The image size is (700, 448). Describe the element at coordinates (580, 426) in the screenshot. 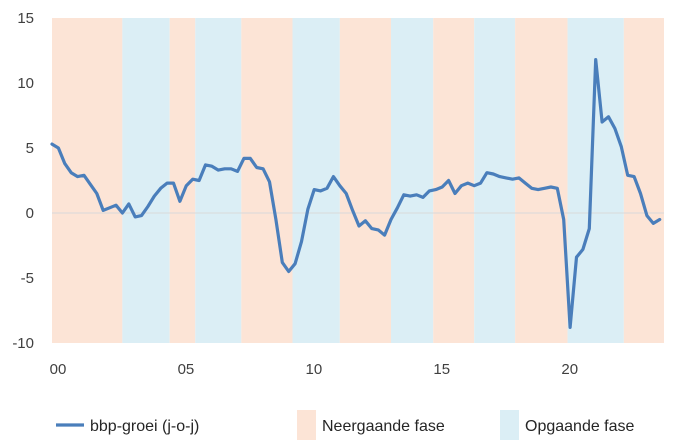

I see `legend-label-upturn: Opgaande fase` at that location.